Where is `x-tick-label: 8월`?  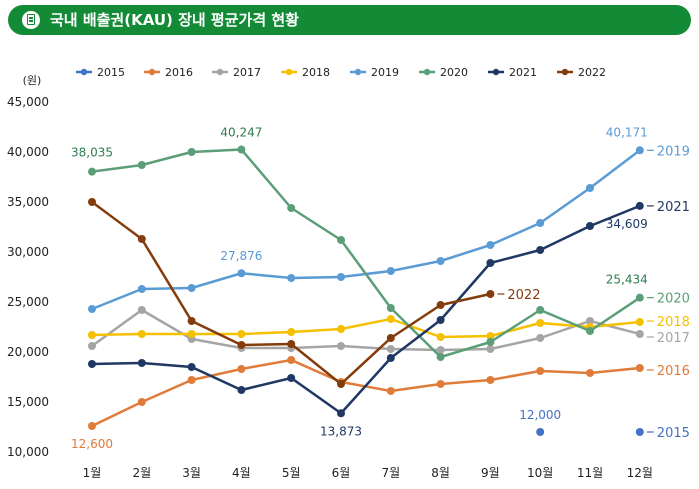 x-tick-label: 8월 is located at coordinates (440, 473).